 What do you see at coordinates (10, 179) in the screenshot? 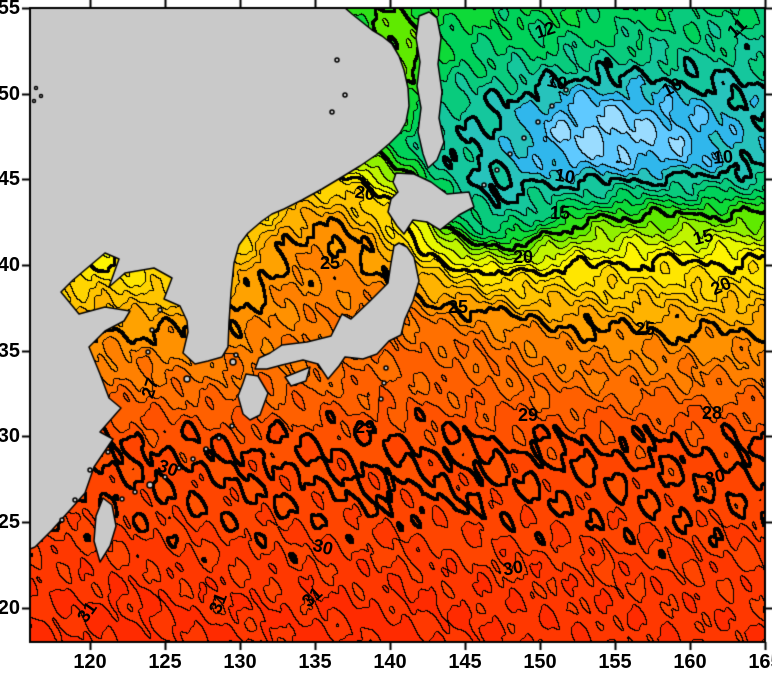
I see `y-axis-tick-label: 45` at bounding box center [10, 179].